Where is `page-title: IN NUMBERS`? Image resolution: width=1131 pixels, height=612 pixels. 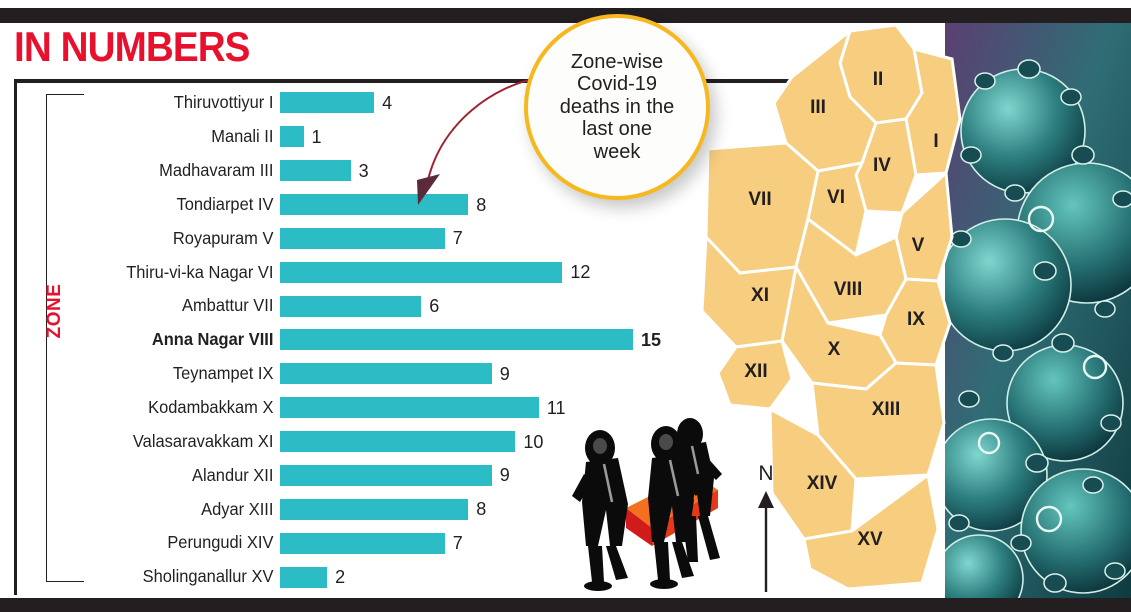
page-title: IN NUMBERS is located at coordinates (132, 46).